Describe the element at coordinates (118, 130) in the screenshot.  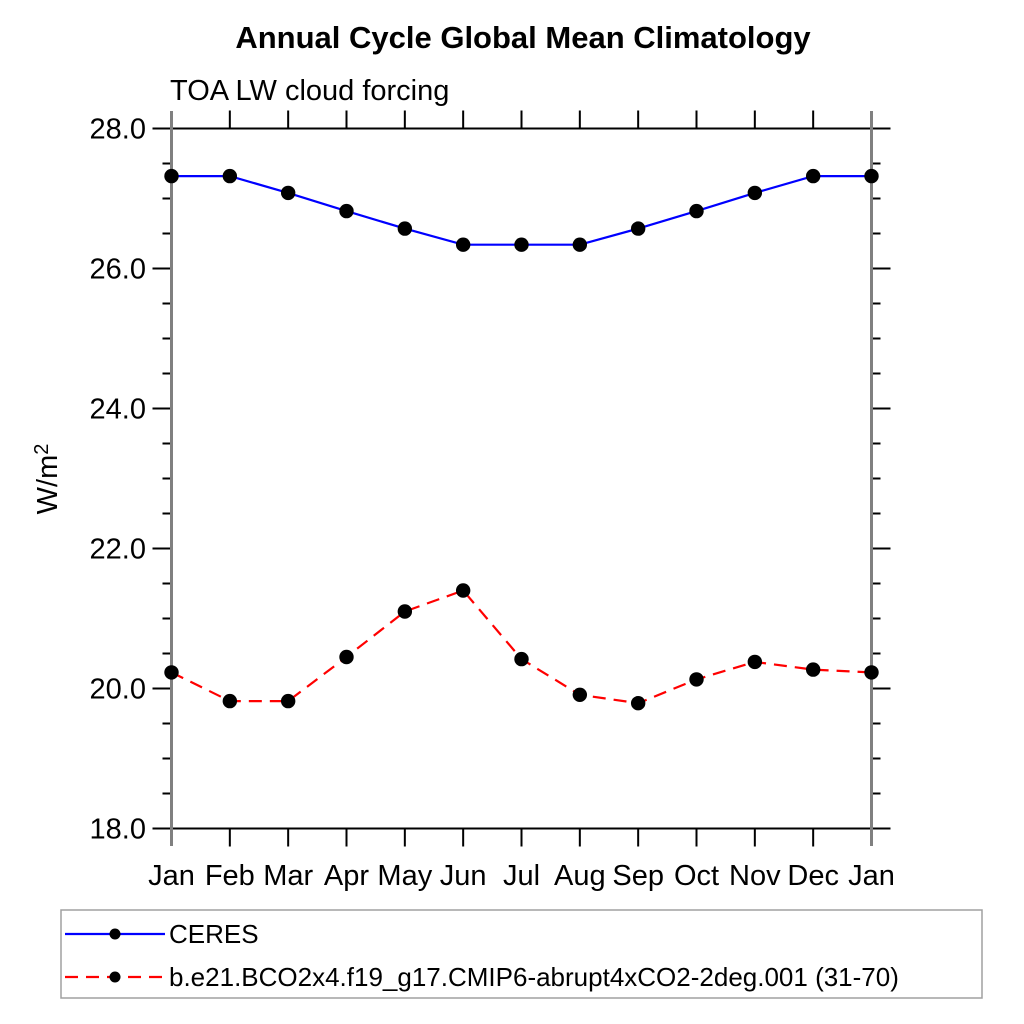
I see `y-tick-label: 28.0` at that location.